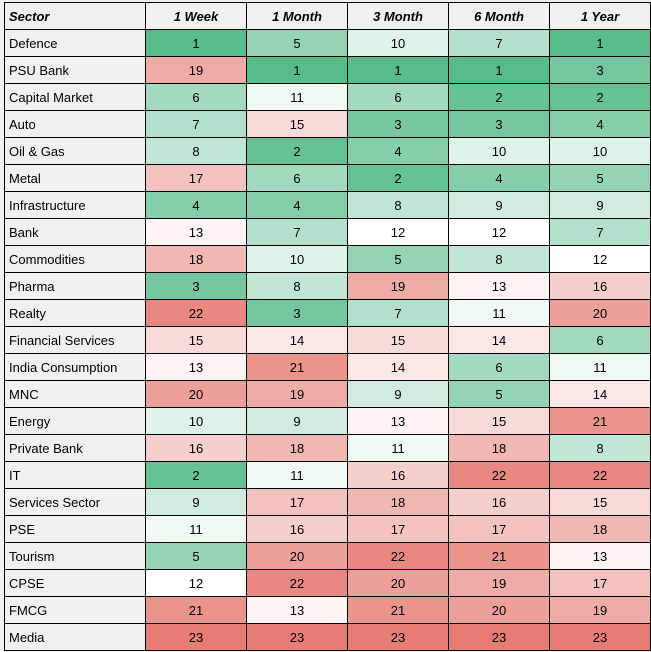 Image resolution: width=651 pixels, height=652 pixels. I want to click on table-row: Tourism 5 20 22 21 13, so click(327, 556).